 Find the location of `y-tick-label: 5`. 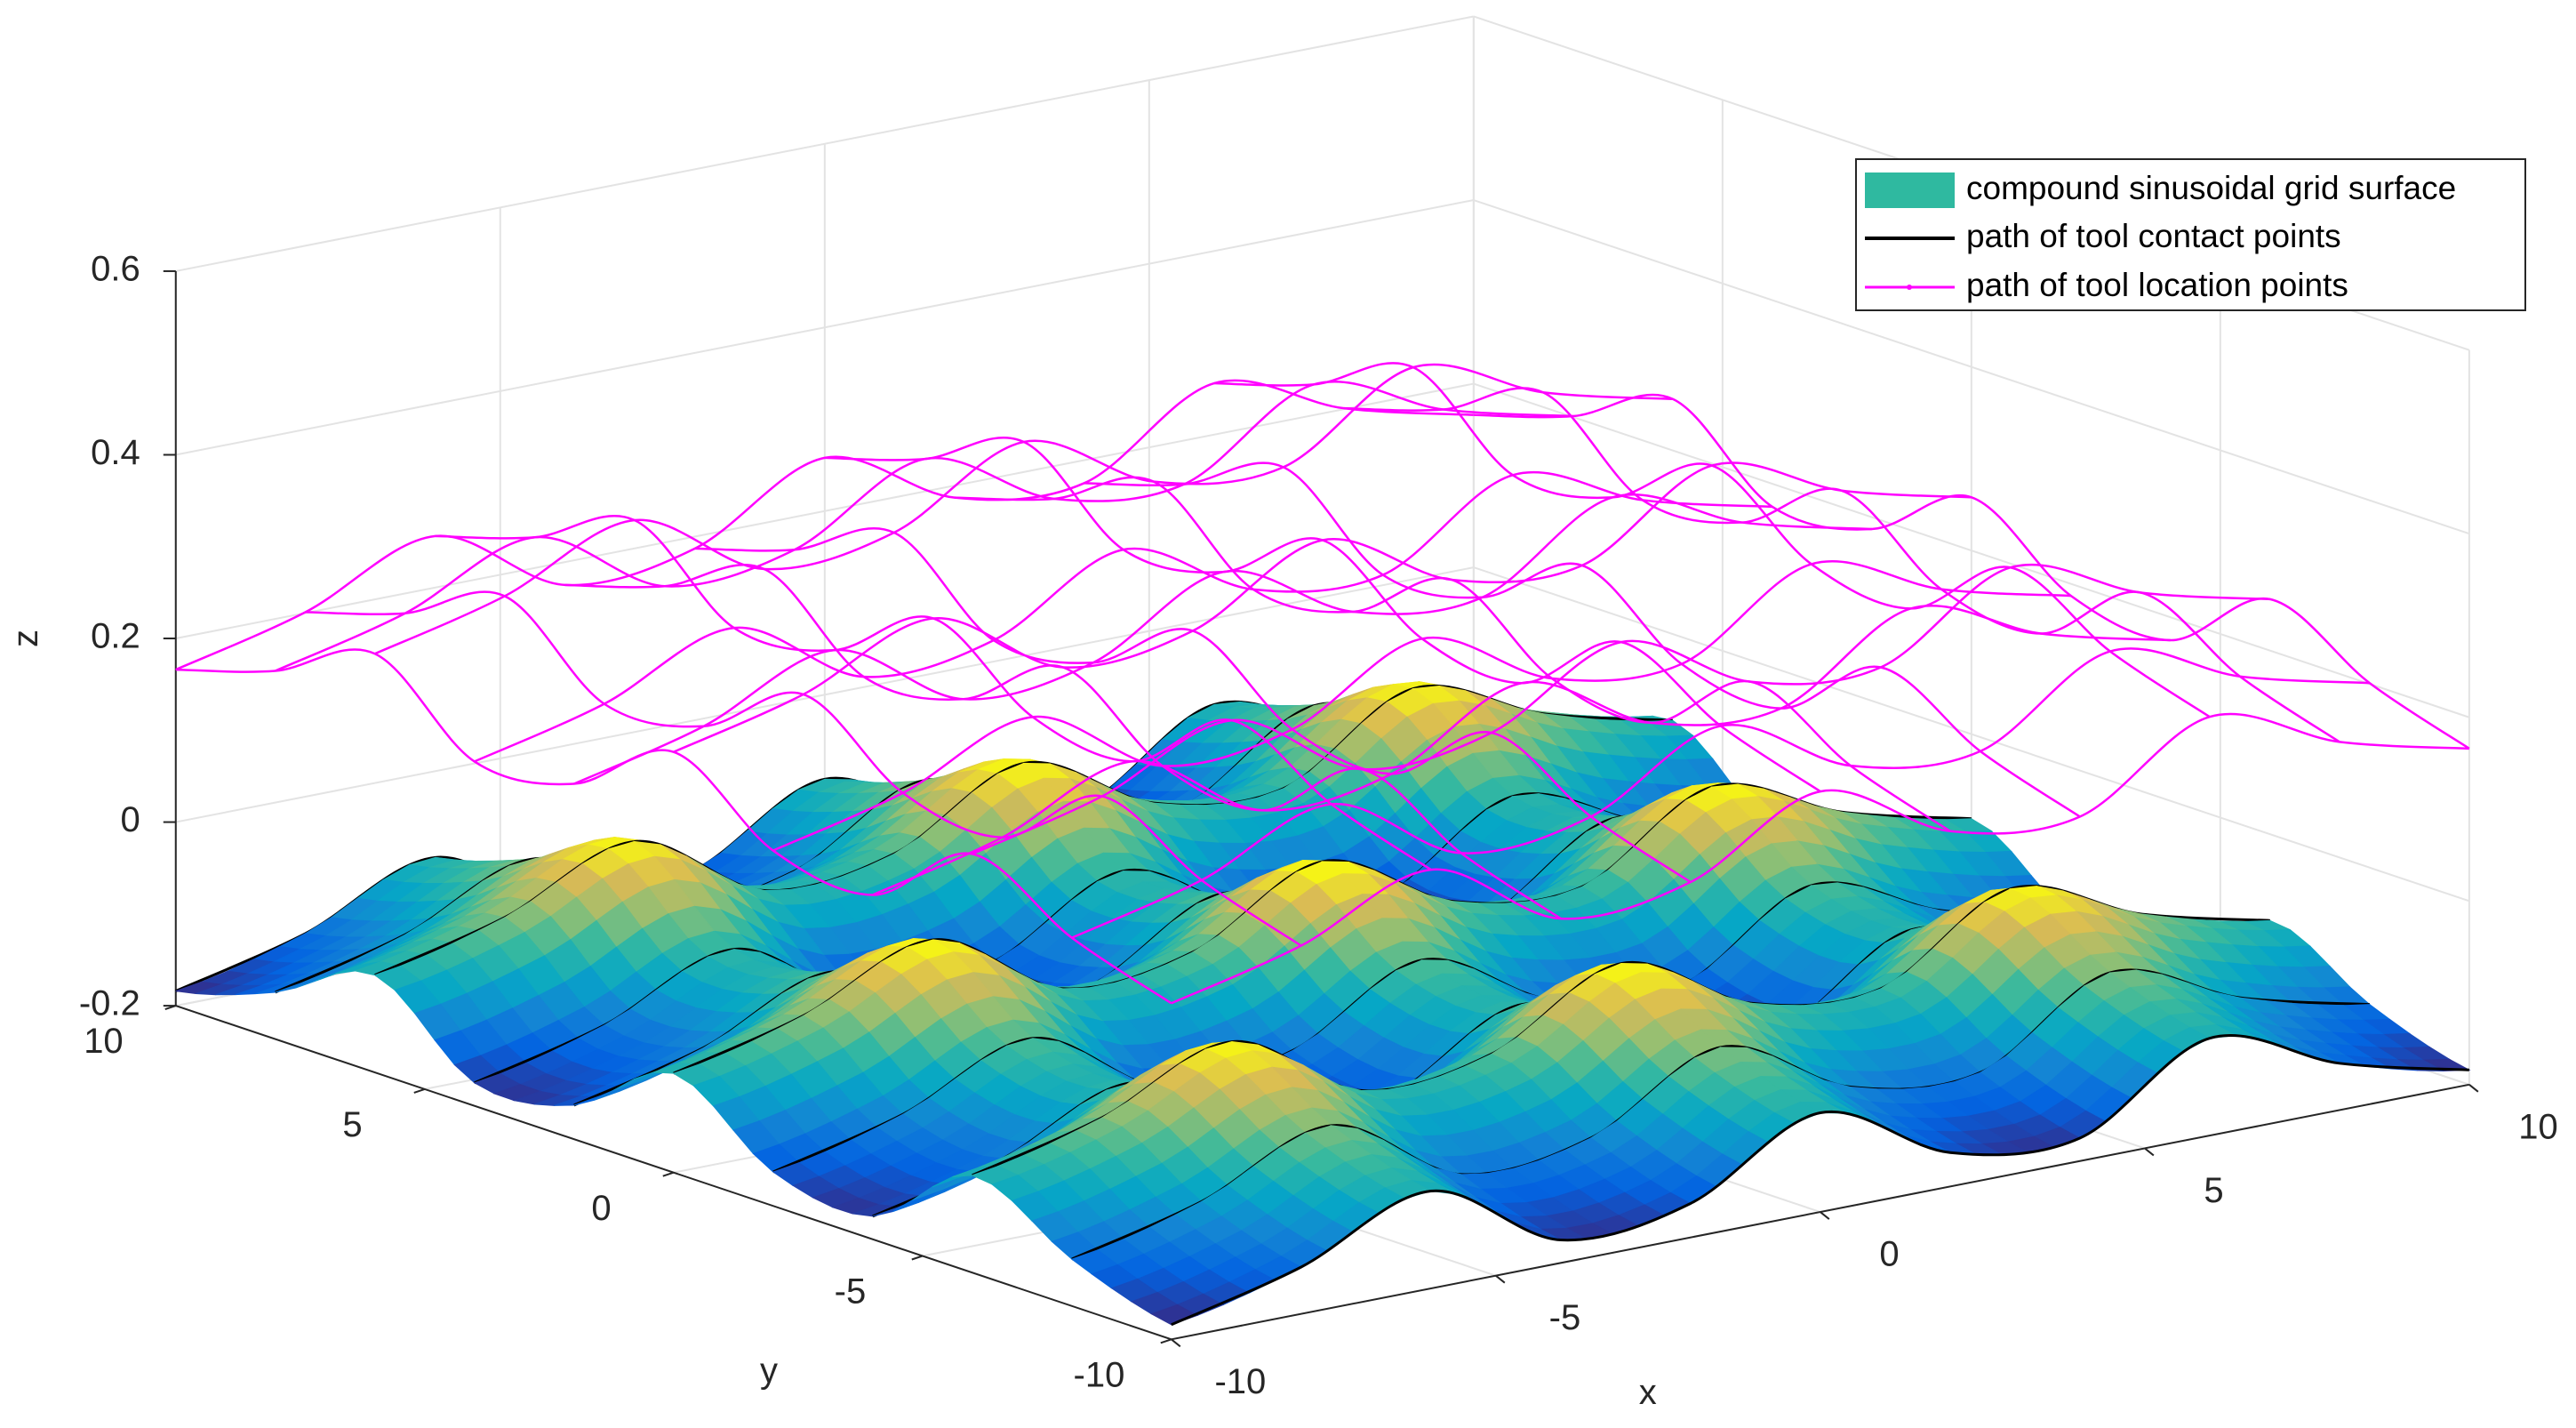

y-tick-label: 5 is located at coordinates (352, 1124).